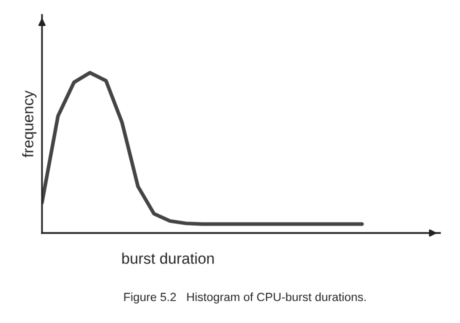 Image resolution: width=460 pixels, height=323 pixels. Describe the element at coordinates (245, 298) in the screenshot. I see `caption: Figure 5.2 Histogram of CPU-burst durations.` at that location.